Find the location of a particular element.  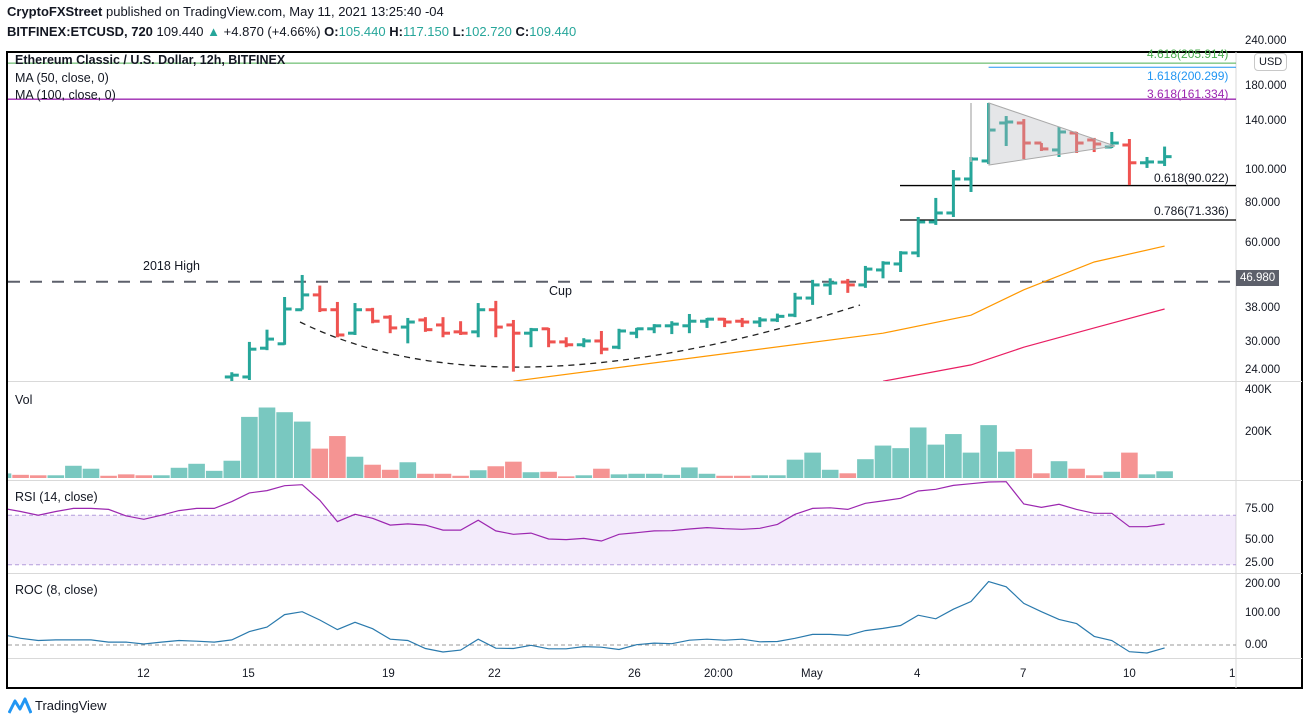

price-tick: 38.000 is located at coordinates (1263, 308).